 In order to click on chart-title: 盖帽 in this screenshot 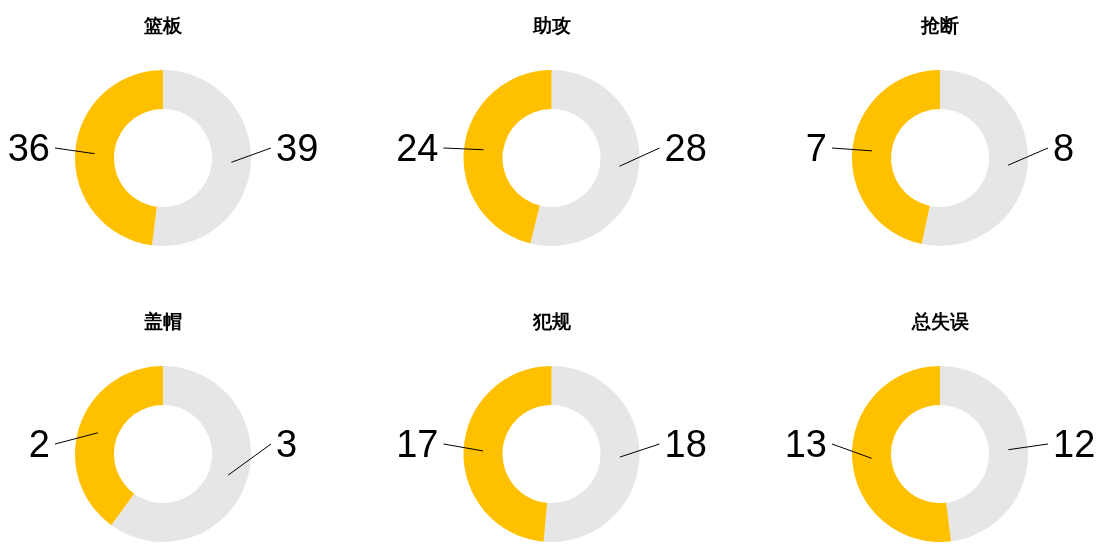, I will do `click(163, 321)`.